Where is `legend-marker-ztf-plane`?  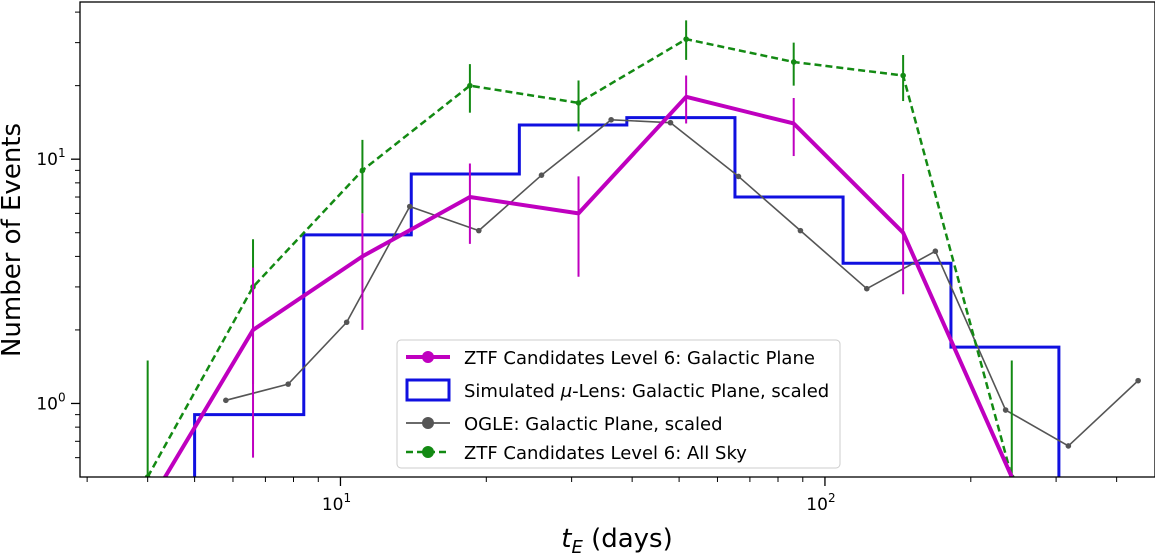
legend-marker-ztf-plane is located at coordinates (428, 357).